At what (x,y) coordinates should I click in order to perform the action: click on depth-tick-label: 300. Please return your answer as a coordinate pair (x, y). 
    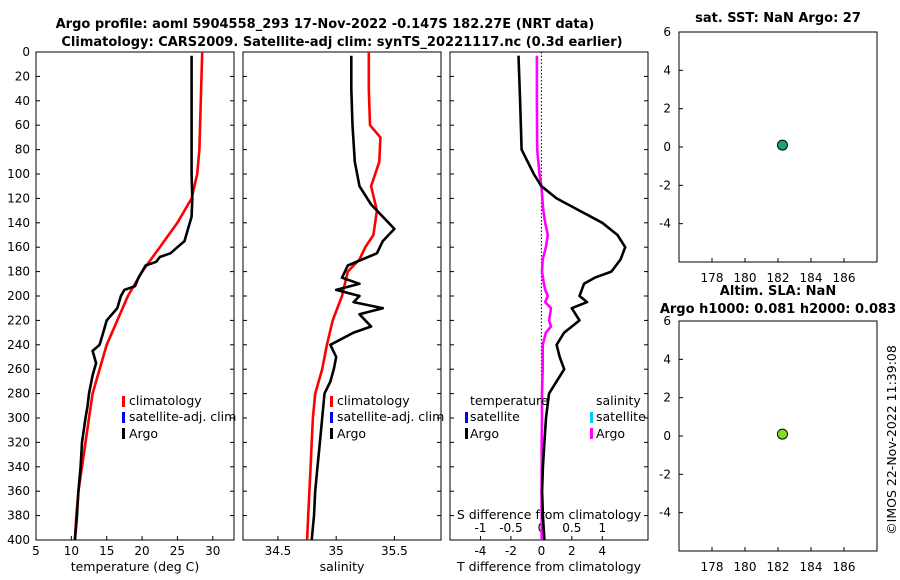
    Looking at the image, I should click on (18, 418).